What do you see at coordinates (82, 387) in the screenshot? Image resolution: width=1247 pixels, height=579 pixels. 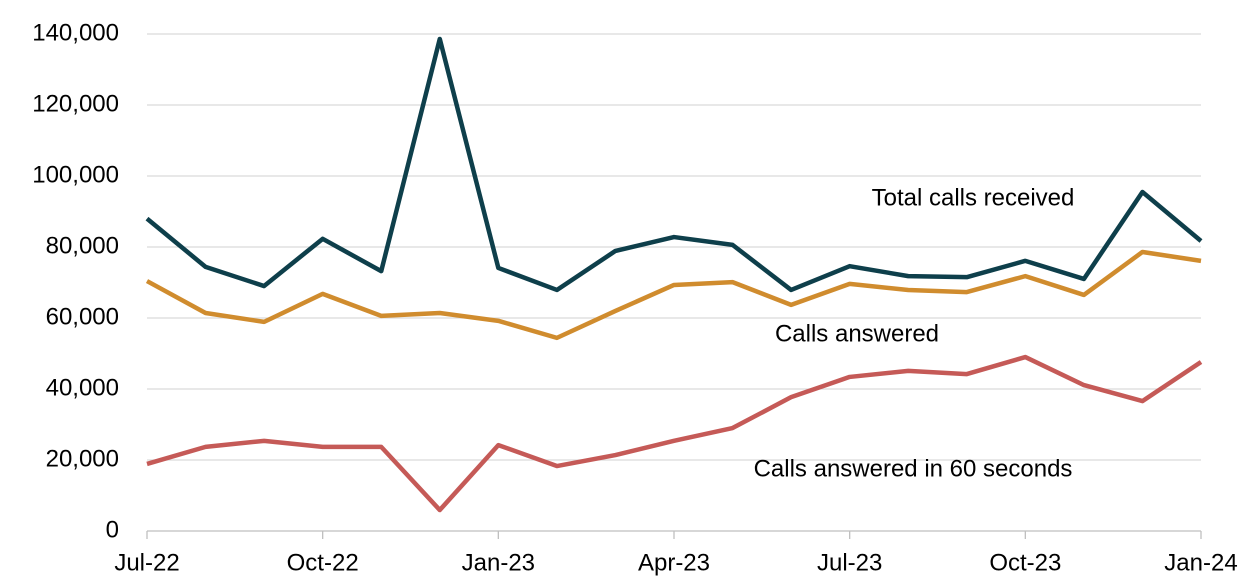 I see `y-tick-label: 40,000` at bounding box center [82, 387].